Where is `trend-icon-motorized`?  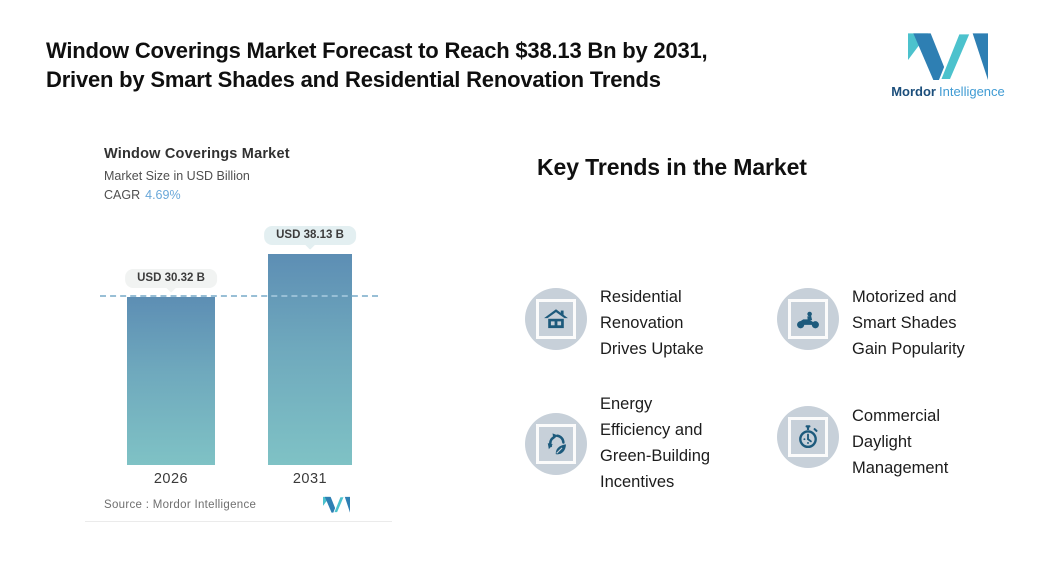 trend-icon-motorized is located at coordinates (808, 319).